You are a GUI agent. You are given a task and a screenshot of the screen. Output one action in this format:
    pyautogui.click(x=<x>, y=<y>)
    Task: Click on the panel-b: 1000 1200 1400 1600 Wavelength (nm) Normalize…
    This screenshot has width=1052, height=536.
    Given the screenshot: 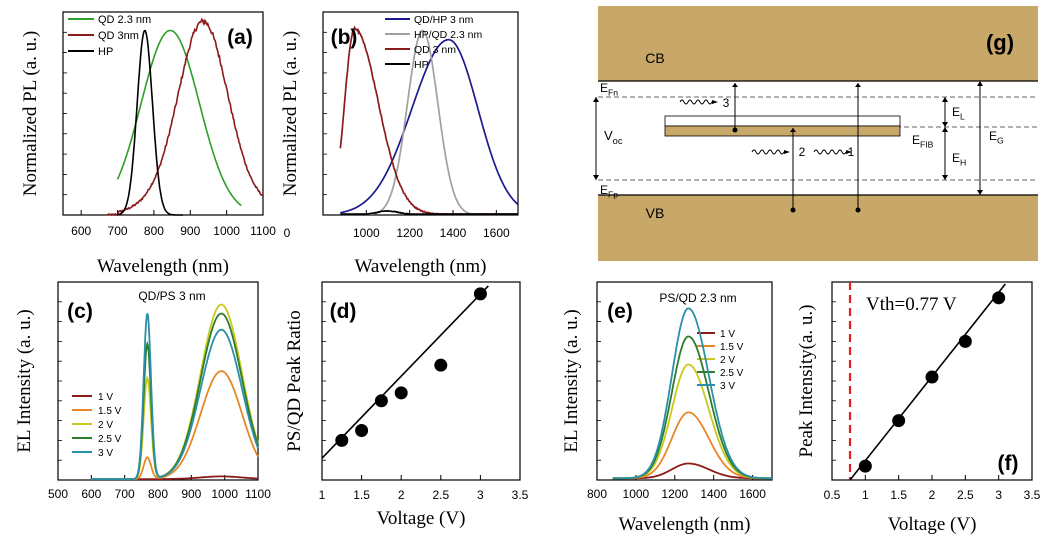 What is the action you would take?
    pyautogui.click(x=399, y=144)
    